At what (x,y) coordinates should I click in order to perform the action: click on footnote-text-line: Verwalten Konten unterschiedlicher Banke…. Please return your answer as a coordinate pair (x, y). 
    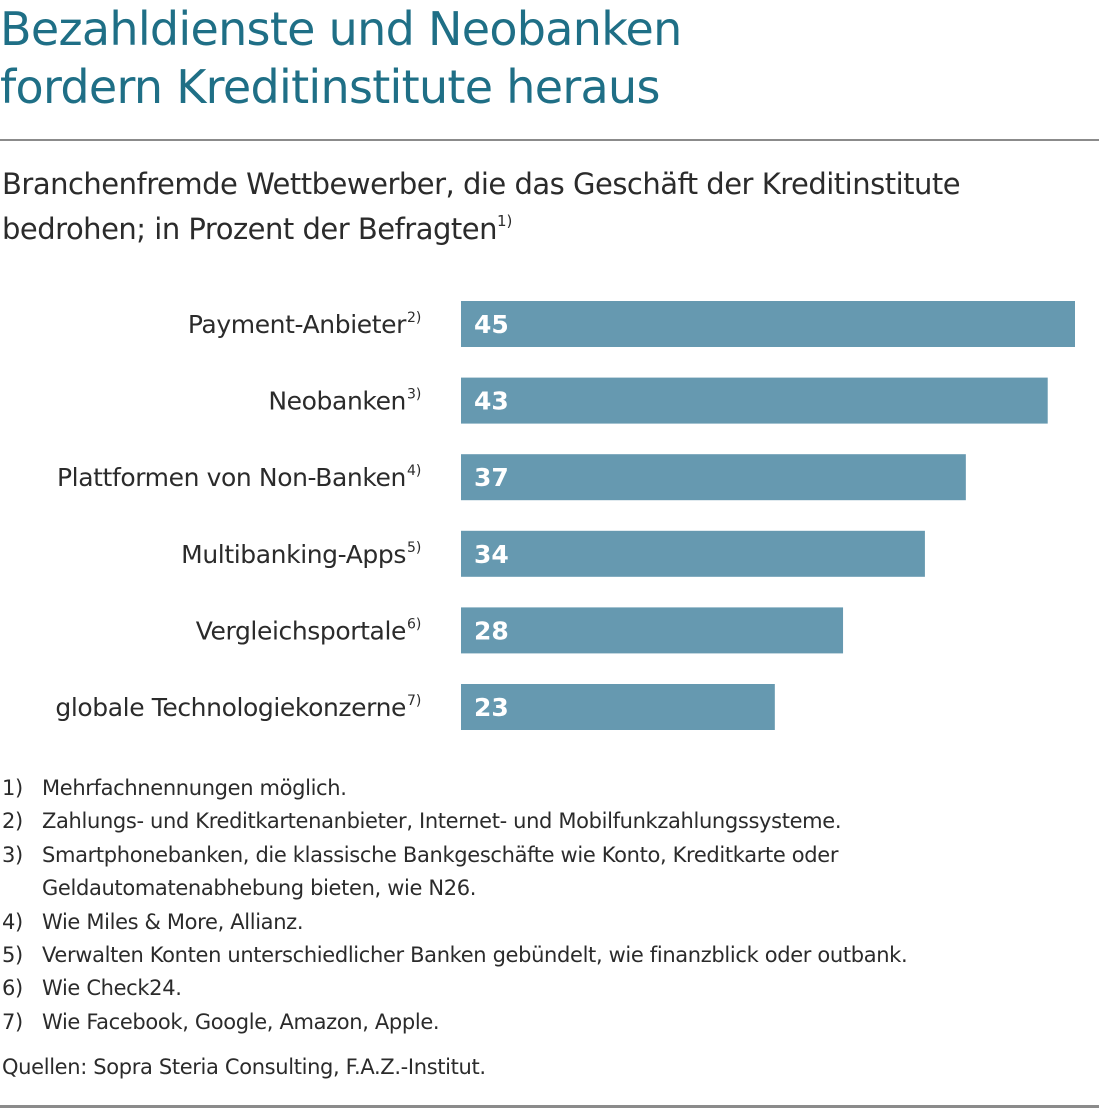
    Looking at the image, I should click on (475, 955).